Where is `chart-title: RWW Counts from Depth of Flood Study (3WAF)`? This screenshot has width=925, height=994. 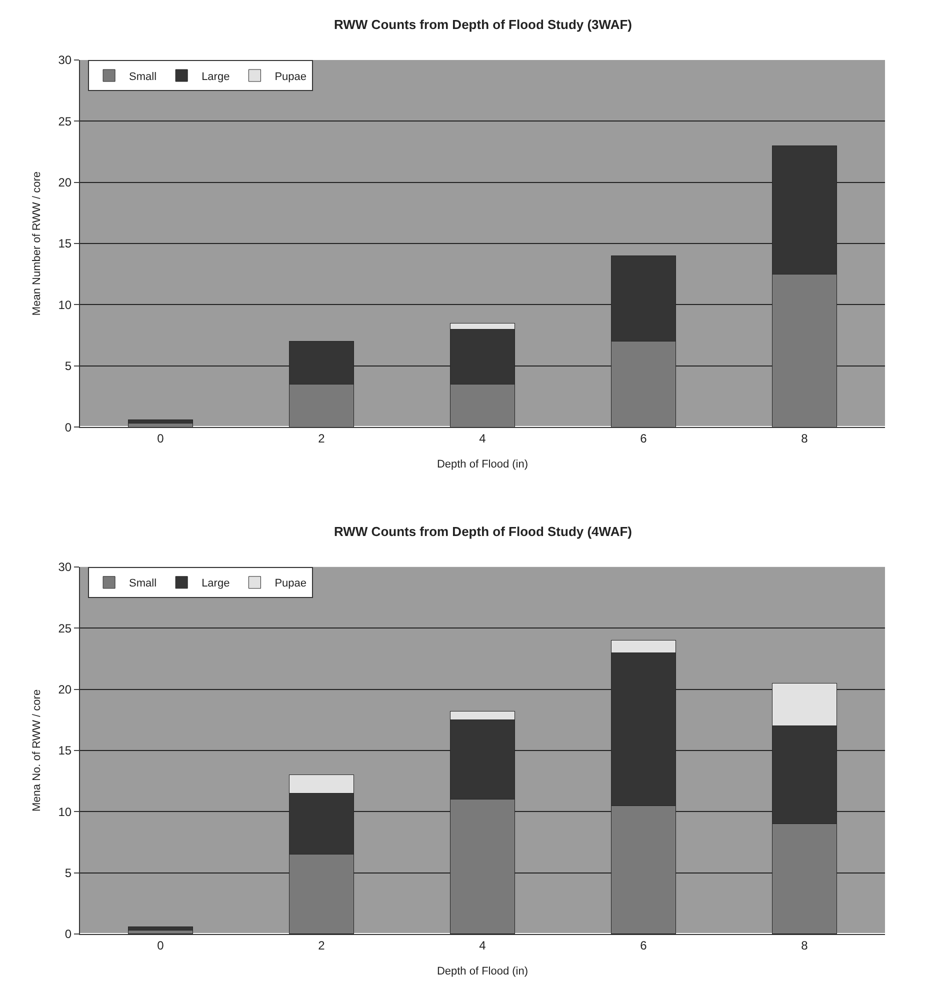 chart-title: RWW Counts from Depth of Flood Study (3WAF) is located at coordinates (483, 24).